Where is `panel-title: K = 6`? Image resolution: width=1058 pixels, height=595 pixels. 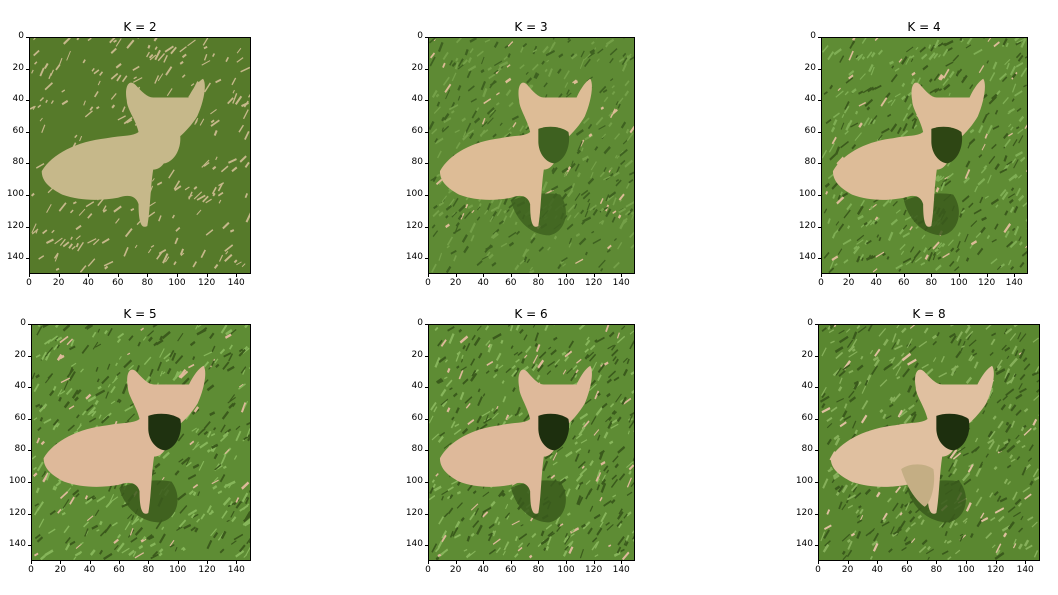 panel-title: K = 6 is located at coordinates (531, 314).